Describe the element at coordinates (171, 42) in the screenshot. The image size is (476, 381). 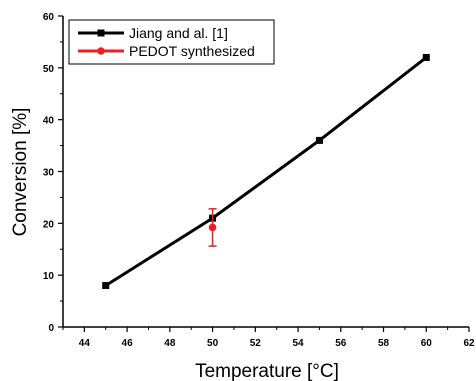
I see `legend: Jiang and al. [1] PEDOT synthesized` at that location.